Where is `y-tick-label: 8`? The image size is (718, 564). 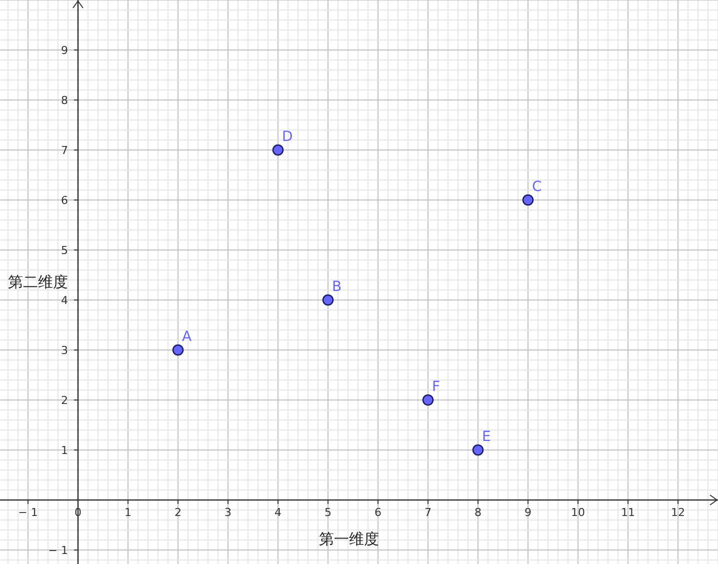
y-tick-label: 8 is located at coordinates (64, 100).